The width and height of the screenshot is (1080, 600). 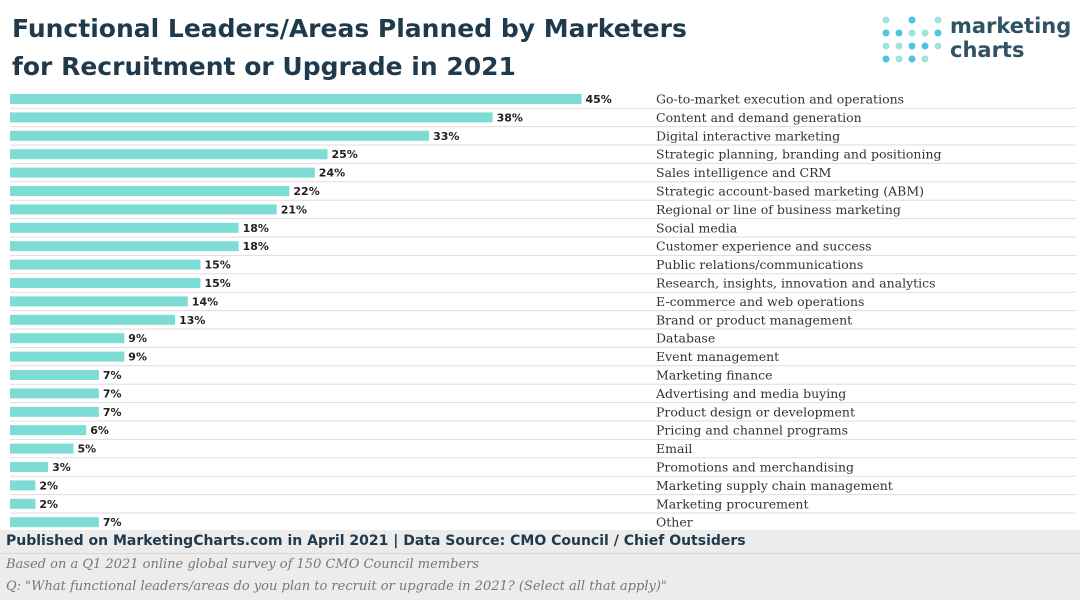 What do you see at coordinates (759, 117) in the screenshot?
I see `category-label: Content and demand generation` at bounding box center [759, 117].